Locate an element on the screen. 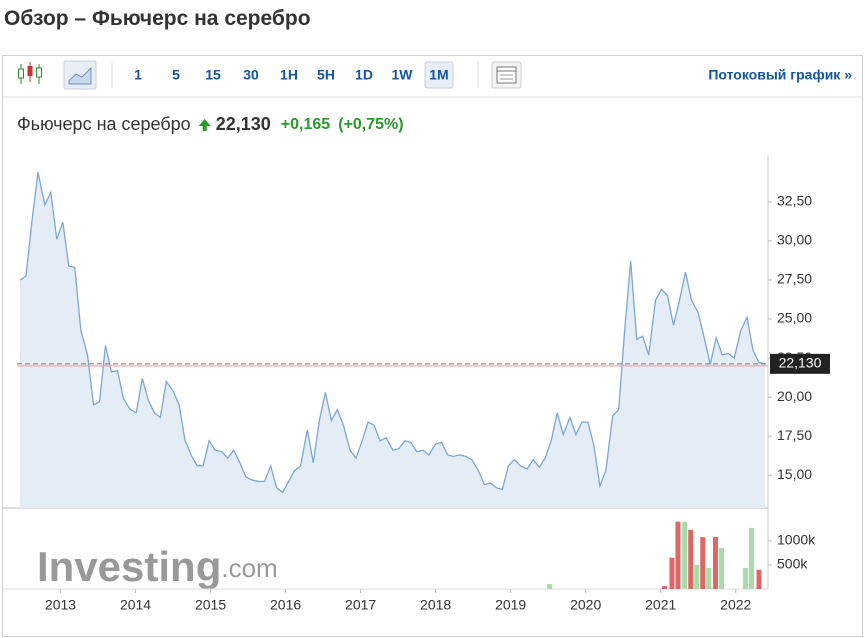  watermark: Investing.com is located at coordinates (157, 566).